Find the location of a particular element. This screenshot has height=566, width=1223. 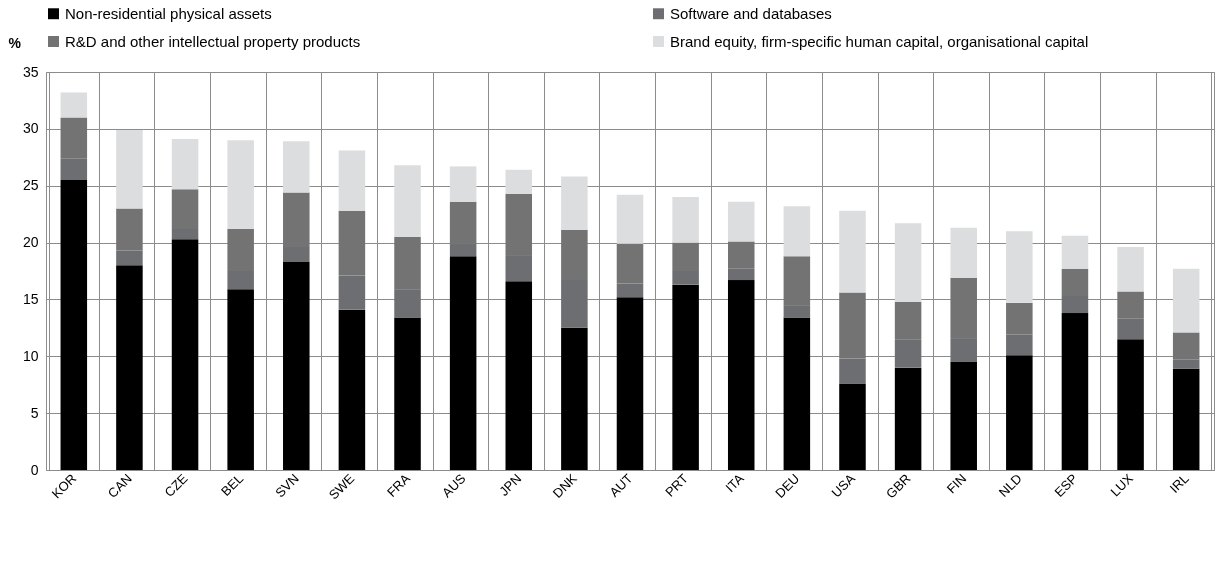

y-axis-title: % is located at coordinates (15, 42).